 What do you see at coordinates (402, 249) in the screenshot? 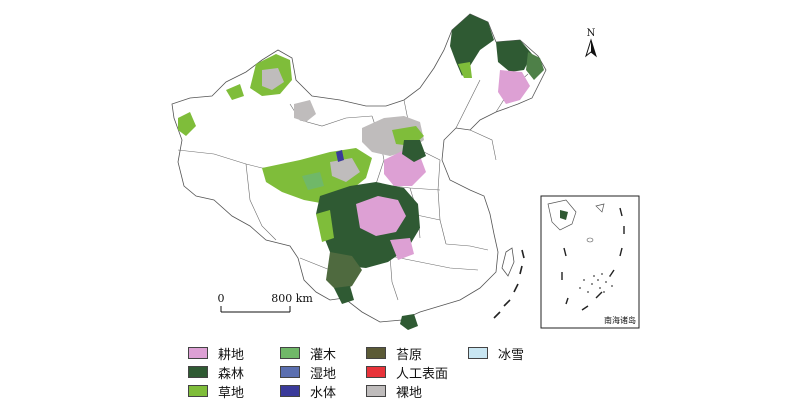
I see `southwest-cropland-east` at bounding box center [402, 249].